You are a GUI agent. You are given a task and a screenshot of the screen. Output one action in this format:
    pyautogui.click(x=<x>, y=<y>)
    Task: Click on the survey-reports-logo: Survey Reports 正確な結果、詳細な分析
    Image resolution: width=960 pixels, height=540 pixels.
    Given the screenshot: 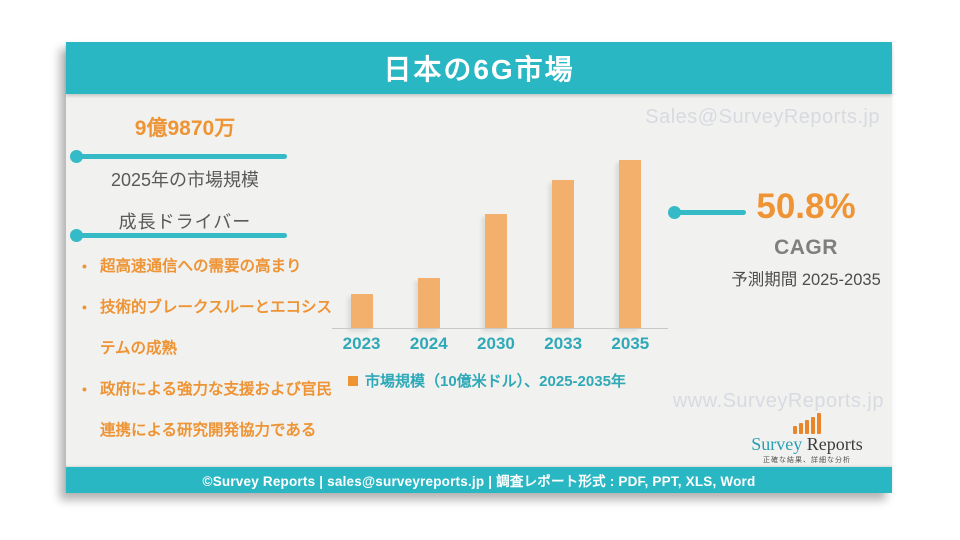 What is the action you would take?
    pyautogui.click(x=807, y=438)
    